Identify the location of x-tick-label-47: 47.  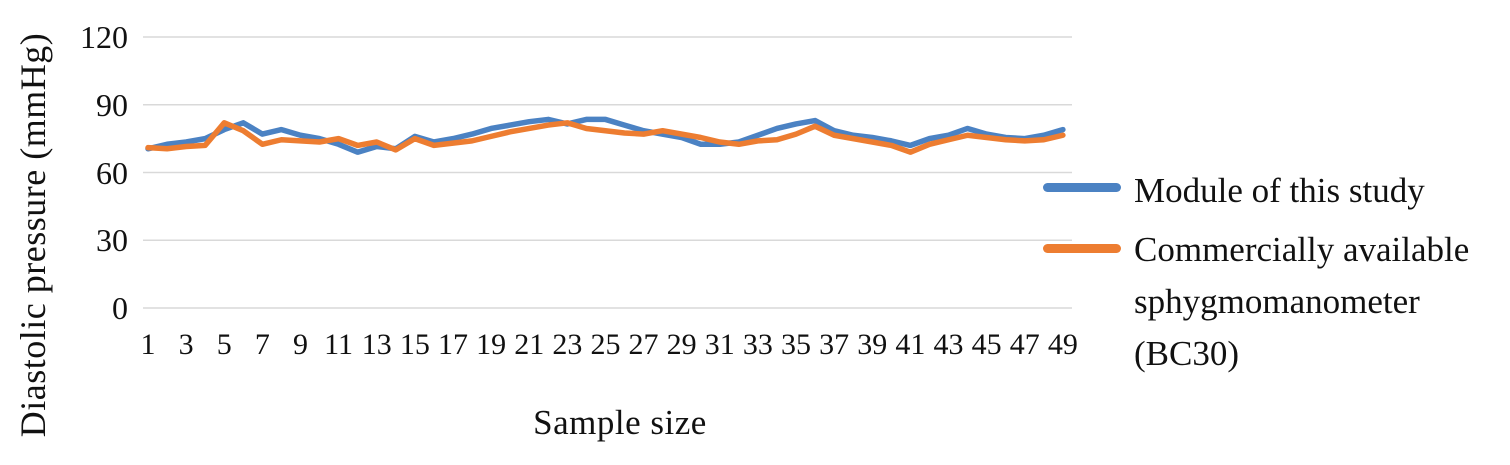
(1024, 344).